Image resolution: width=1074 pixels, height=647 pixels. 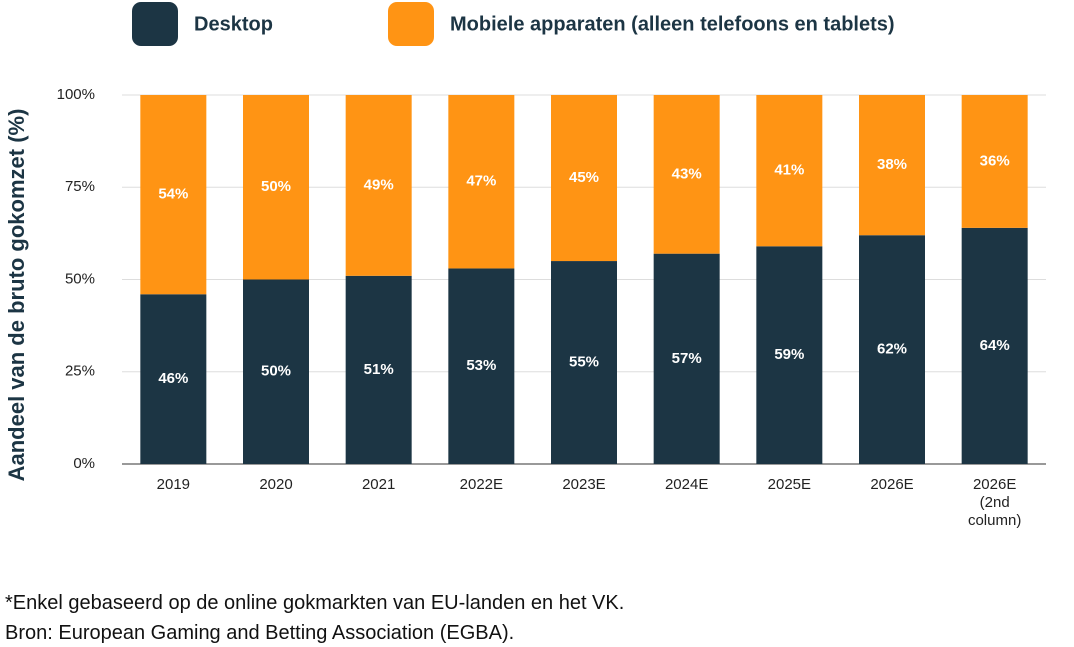 What do you see at coordinates (80, 186) in the screenshot?
I see `y-tick-label: 75%` at bounding box center [80, 186].